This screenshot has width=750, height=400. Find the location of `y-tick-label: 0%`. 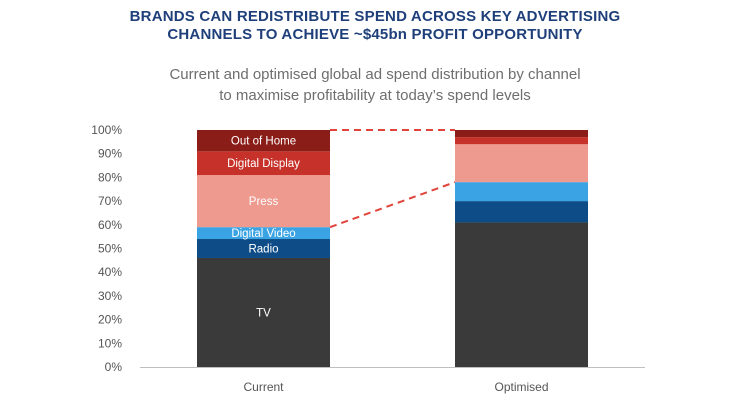

y-tick-label: 0% is located at coordinates (114, 367).